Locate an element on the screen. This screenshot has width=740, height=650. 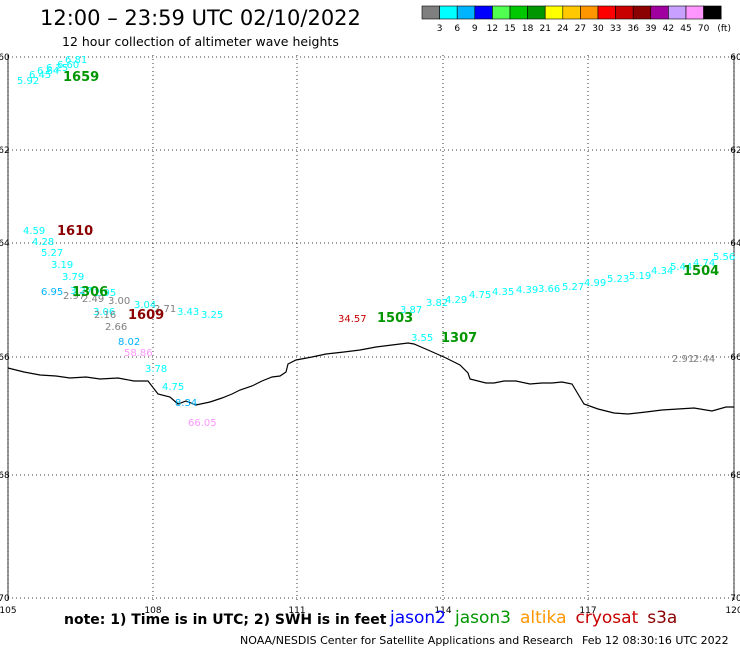
swh-value: 5.56 is located at coordinates (724, 257).